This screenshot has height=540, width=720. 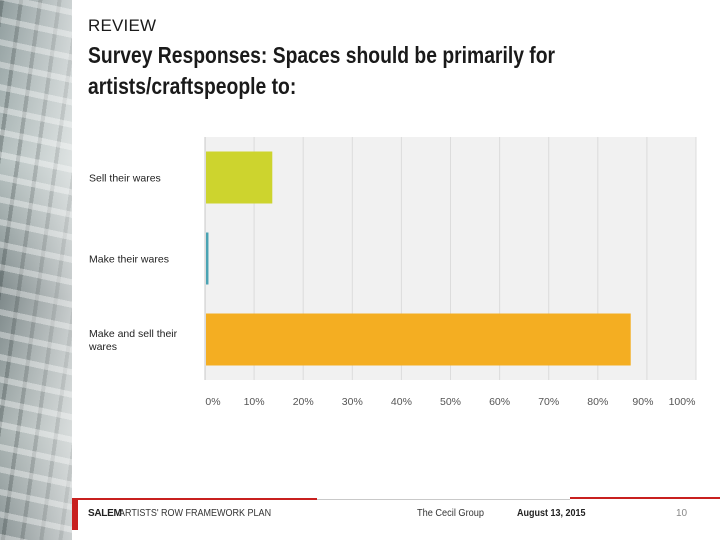 I want to click on footer-divider-red-right, so click(x=645, y=498).